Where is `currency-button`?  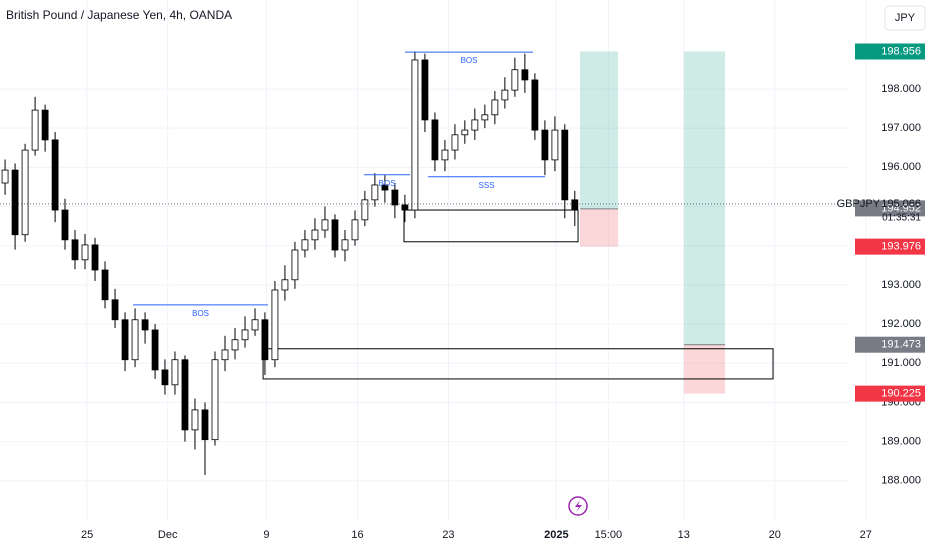
currency-button is located at coordinates (905, 18).